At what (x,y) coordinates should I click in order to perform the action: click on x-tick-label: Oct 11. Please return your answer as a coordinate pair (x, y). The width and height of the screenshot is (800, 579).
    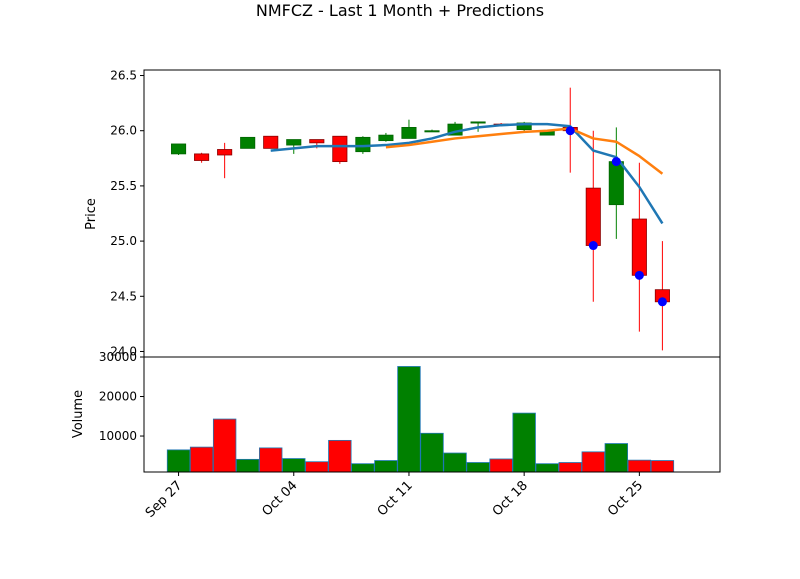
    Looking at the image, I should click on (395, 498).